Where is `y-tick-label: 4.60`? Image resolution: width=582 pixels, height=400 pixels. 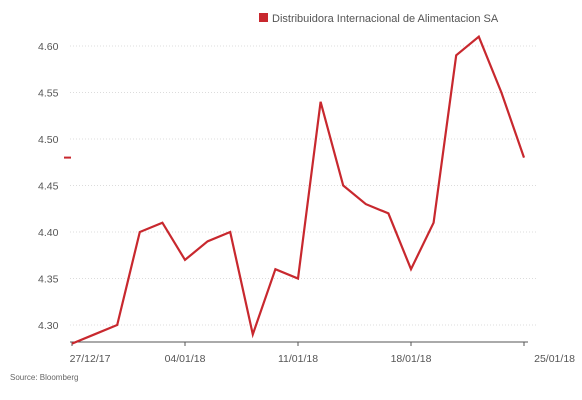 y-tick-label: 4.60 is located at coordinates (48, 47).